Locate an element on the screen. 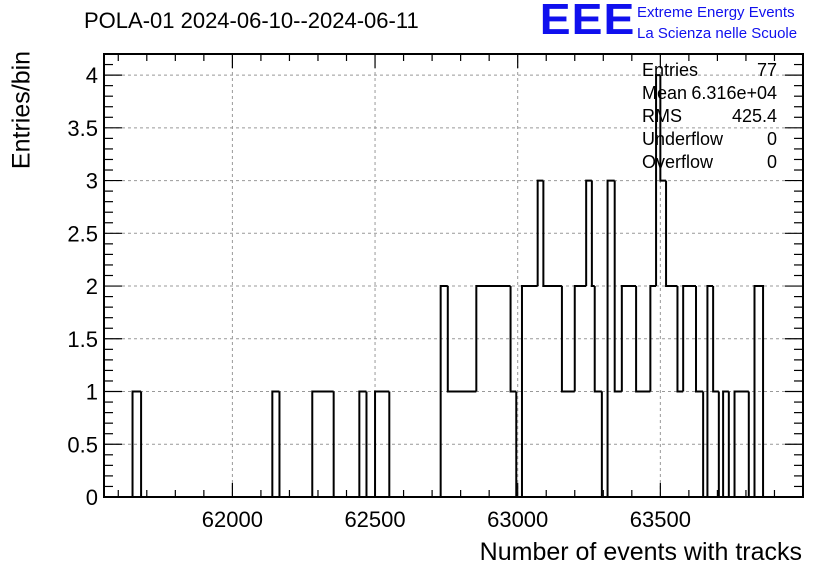 Image resolution: width=836 pixels, height=572 pixels. stats-label: Mean is located at coordinates (664, 93).